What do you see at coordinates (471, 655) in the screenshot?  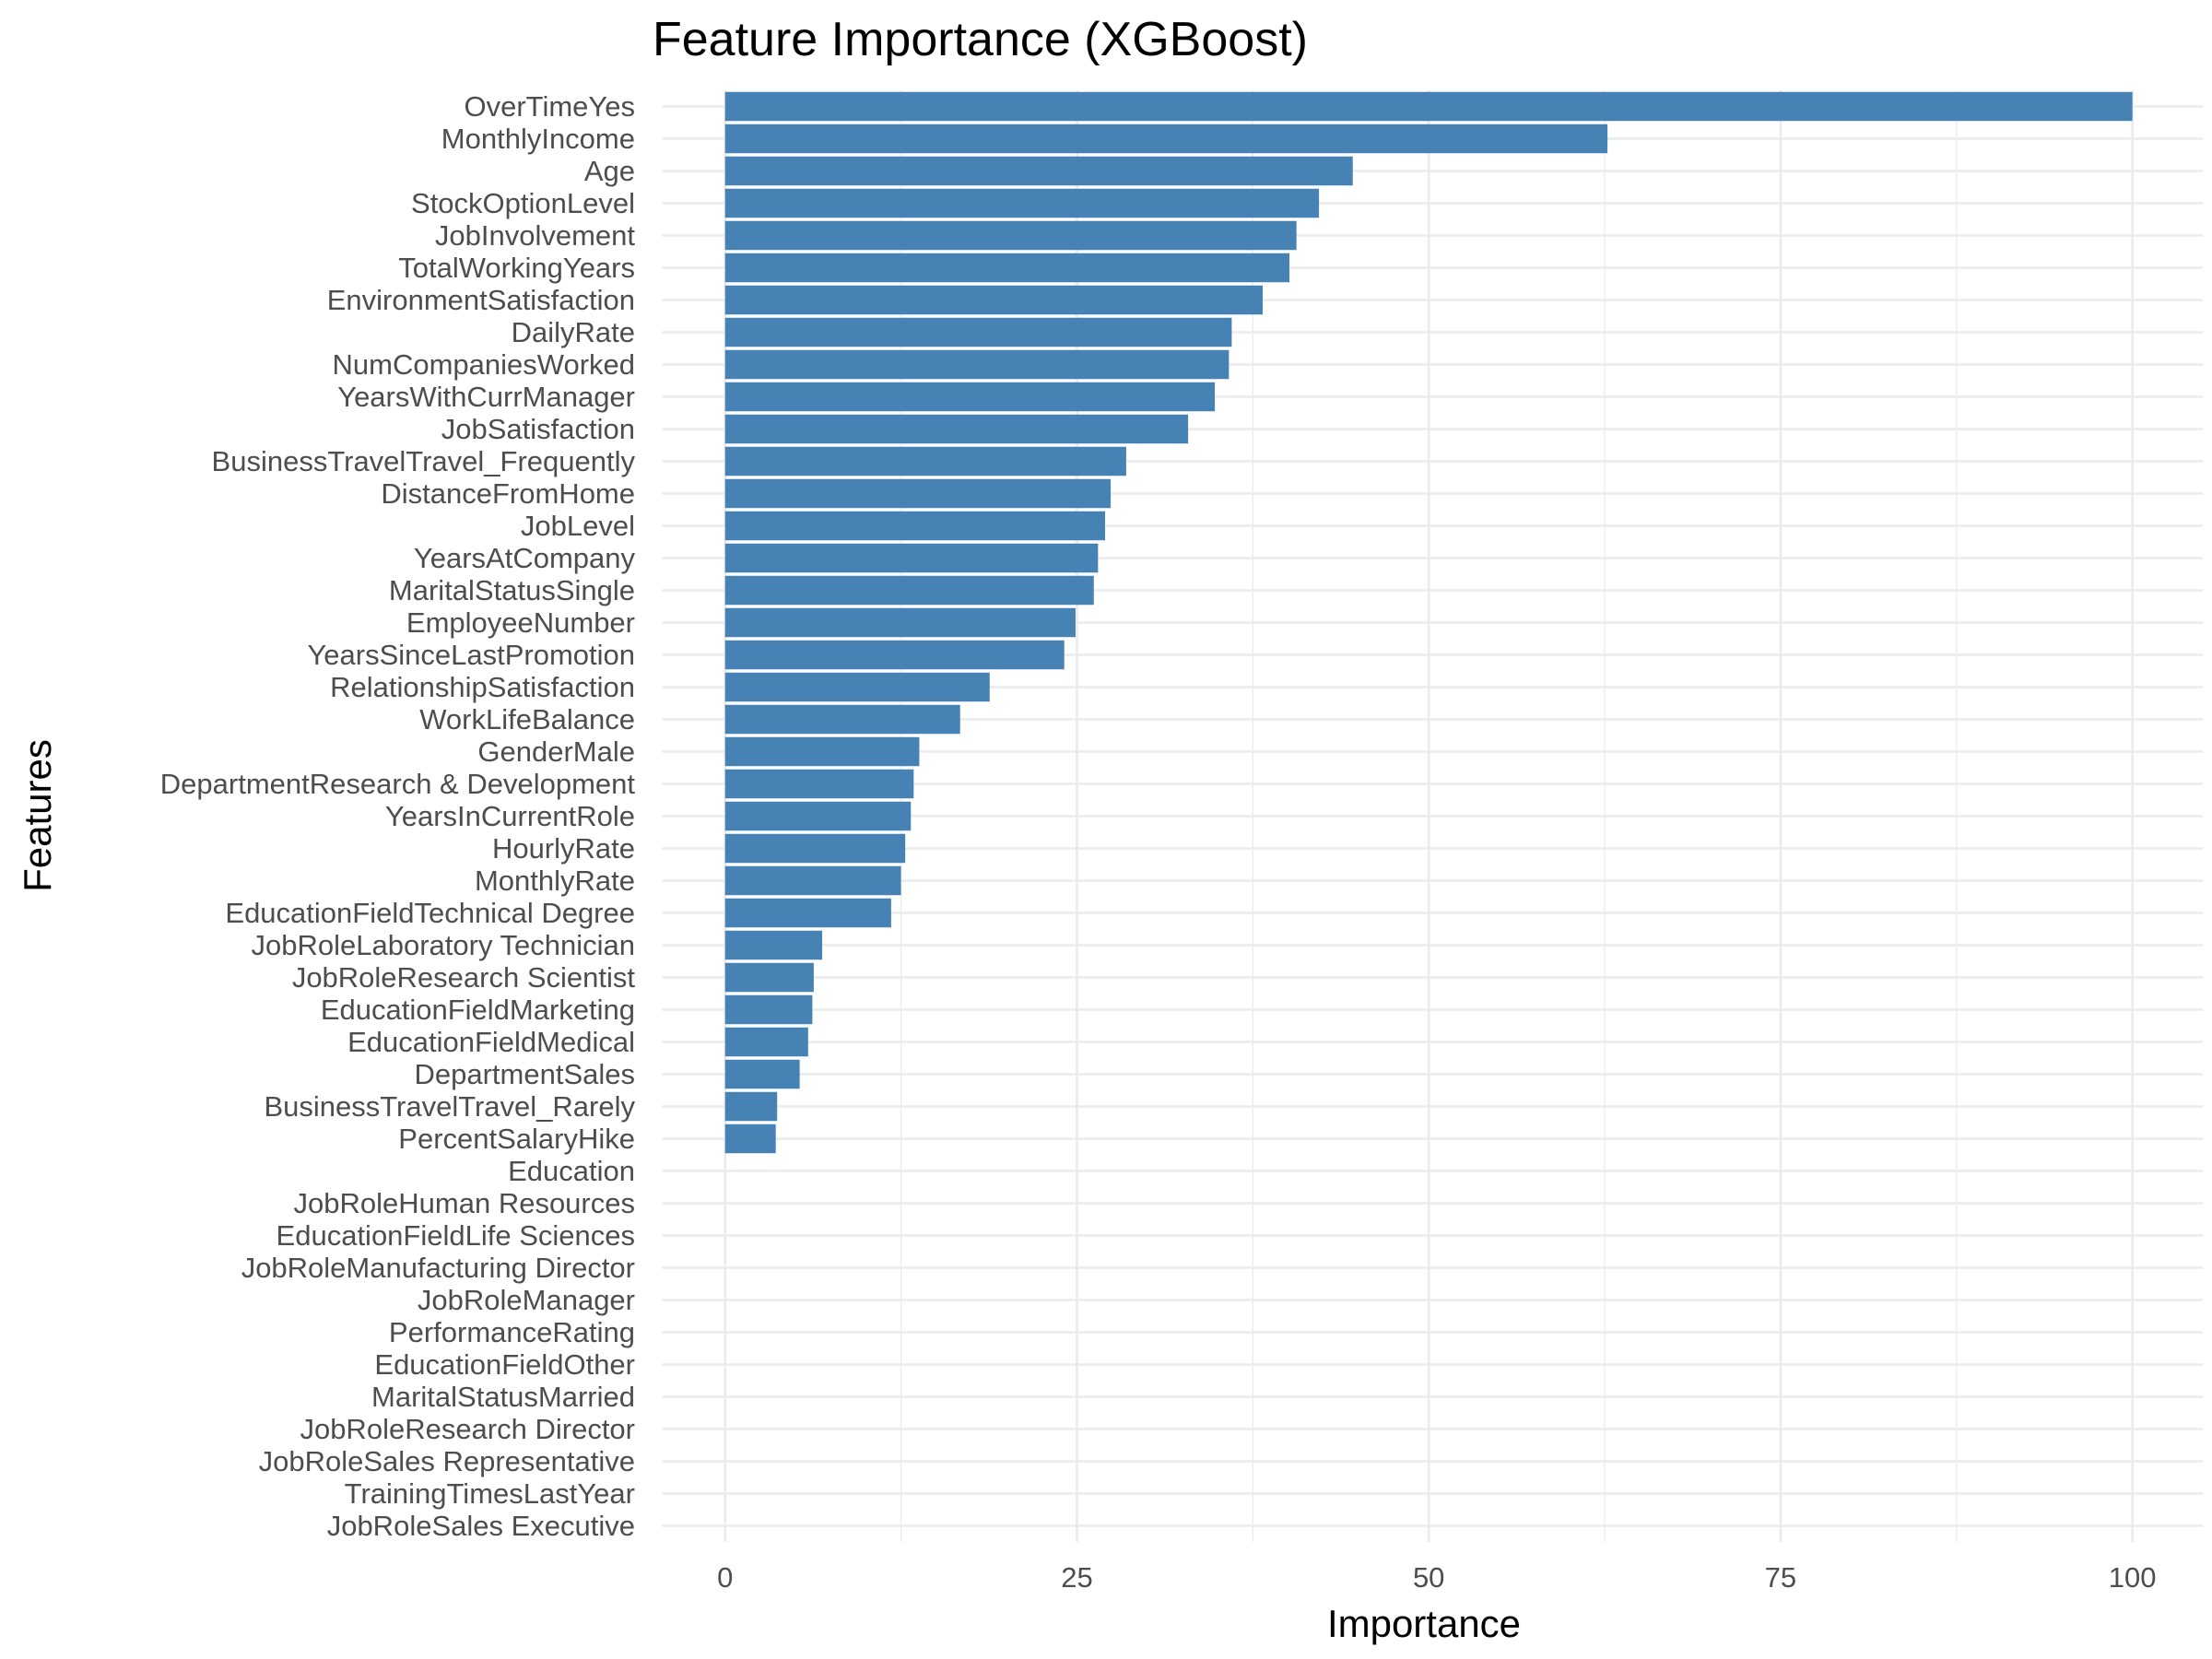 I see `y-tick-label: YearsSinceLastPromotion` at bounding box center [471, 655].